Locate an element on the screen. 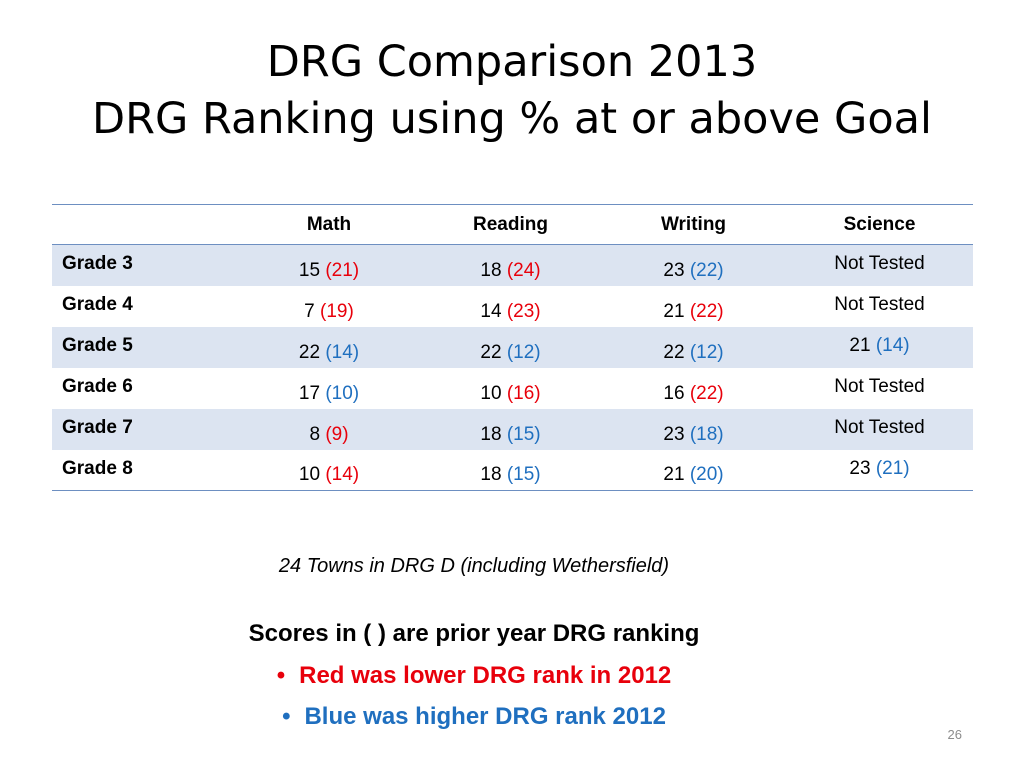 This screenshot has height=768, width=1024. table-row: Grade 3 15 (21) 18 (24) 23 (22) Not Tested is located at coordinates (512, 265).